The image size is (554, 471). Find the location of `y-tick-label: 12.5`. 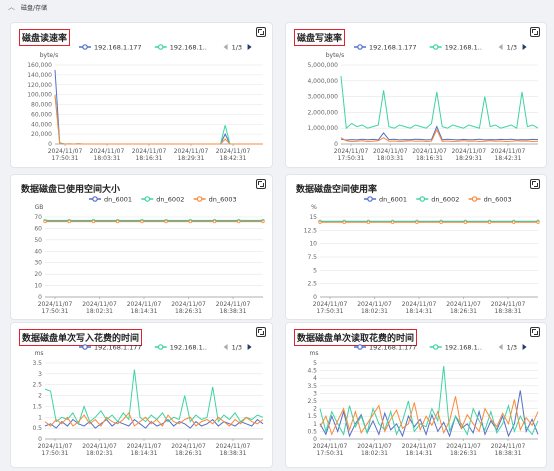

y-tick-label: 12.5 is located at coordinates (311, 230).